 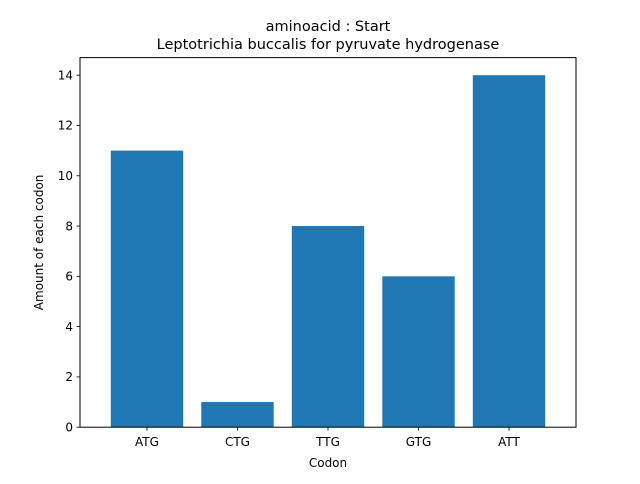 I want to click on y-tick-label: 12, so click(x=65, y=126).